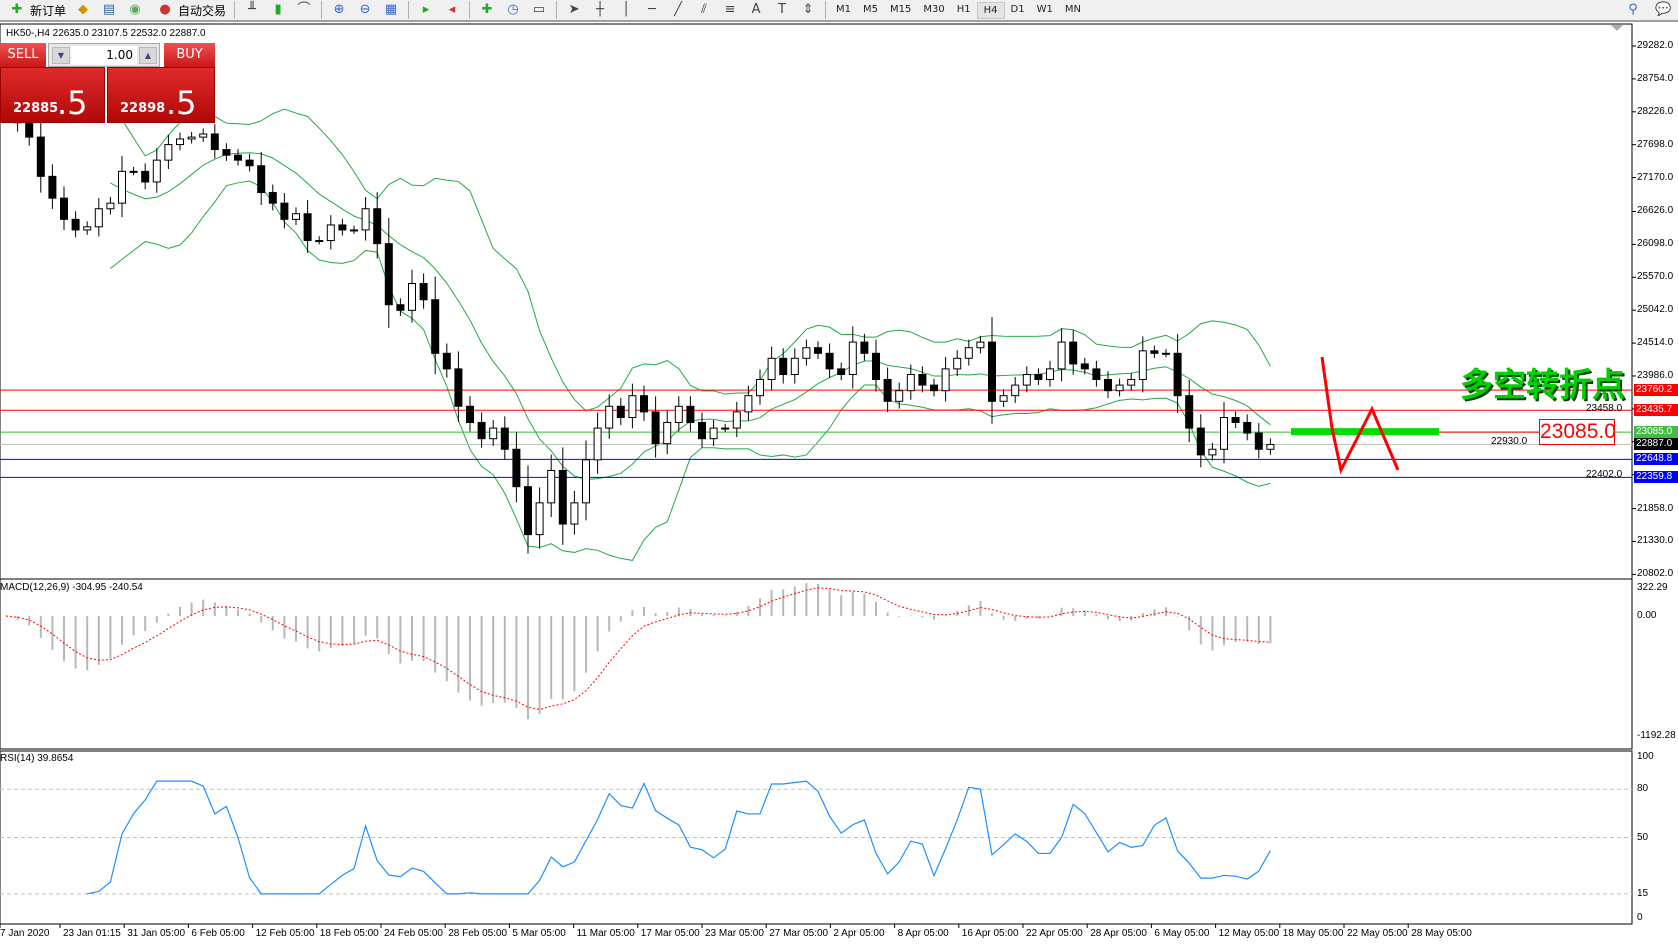 The image size is (1678, 944). Describe the element at coordinates (426, 9) in the screenshot. I see `autoscroll-icon: ▸` at that location.